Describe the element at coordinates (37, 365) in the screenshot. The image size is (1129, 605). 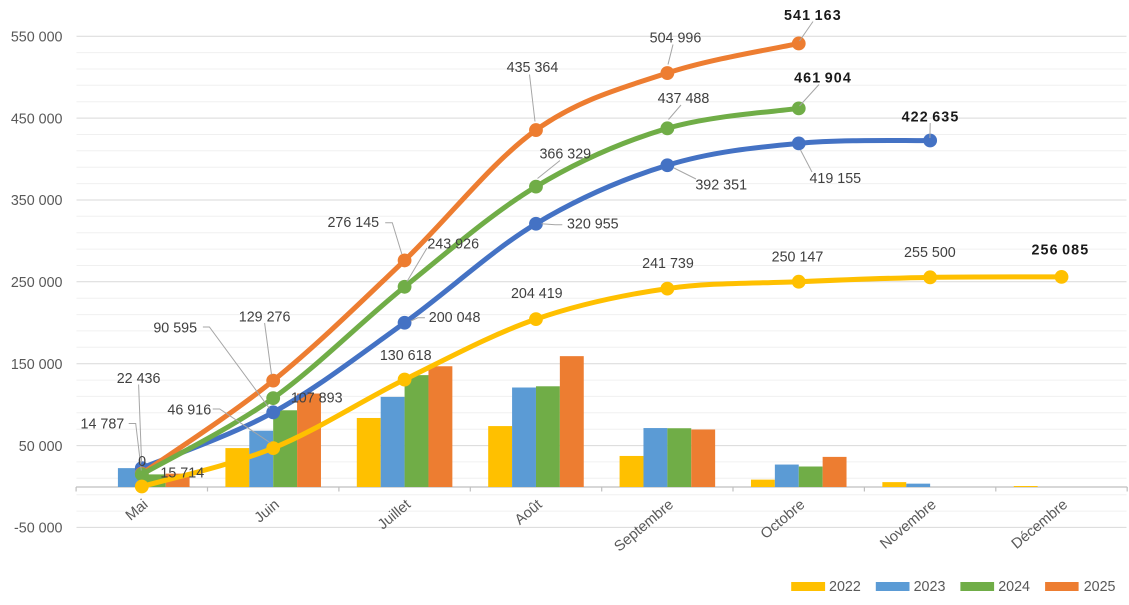
I see `svg-text: 150 000` at that location.